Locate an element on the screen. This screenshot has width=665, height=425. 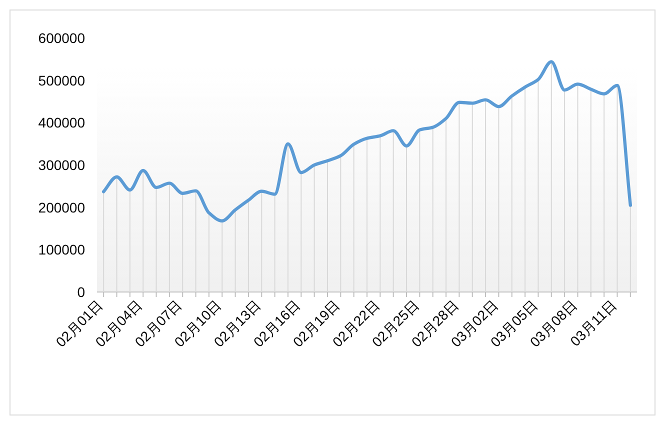
y-tick-label: 200000 is located at coordinates (62, 207).